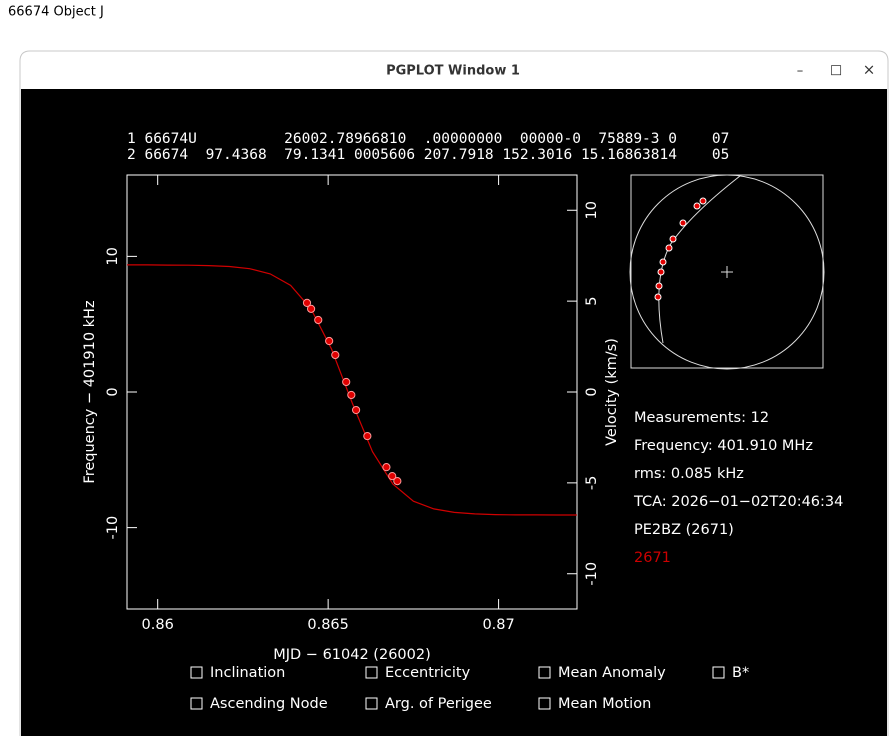 The width and height of the screenshot is (891, 736). Describe the element at coordinates (723, 446) in the screenshot. I see `info-line: Frequency: 401.910 MHz` at that location.